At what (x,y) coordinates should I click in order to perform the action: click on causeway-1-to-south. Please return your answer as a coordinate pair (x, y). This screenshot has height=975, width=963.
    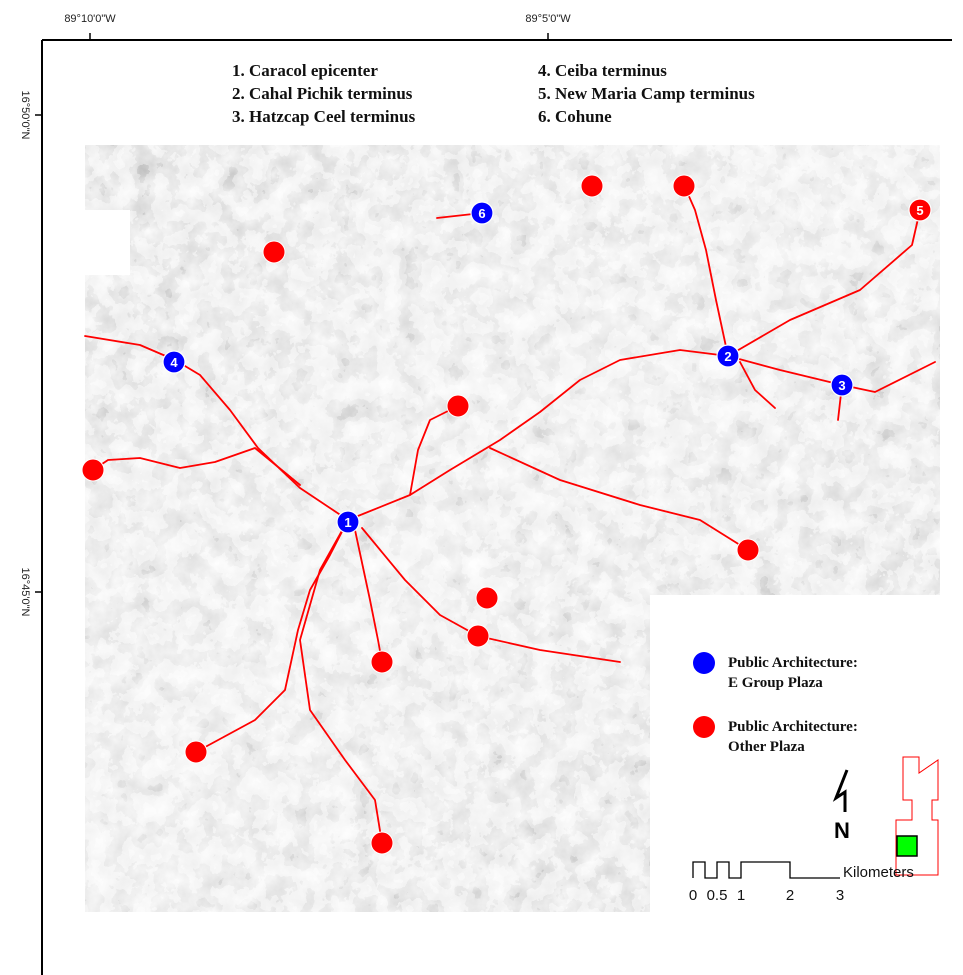
    Looking at the image, I should click on (341, 681).